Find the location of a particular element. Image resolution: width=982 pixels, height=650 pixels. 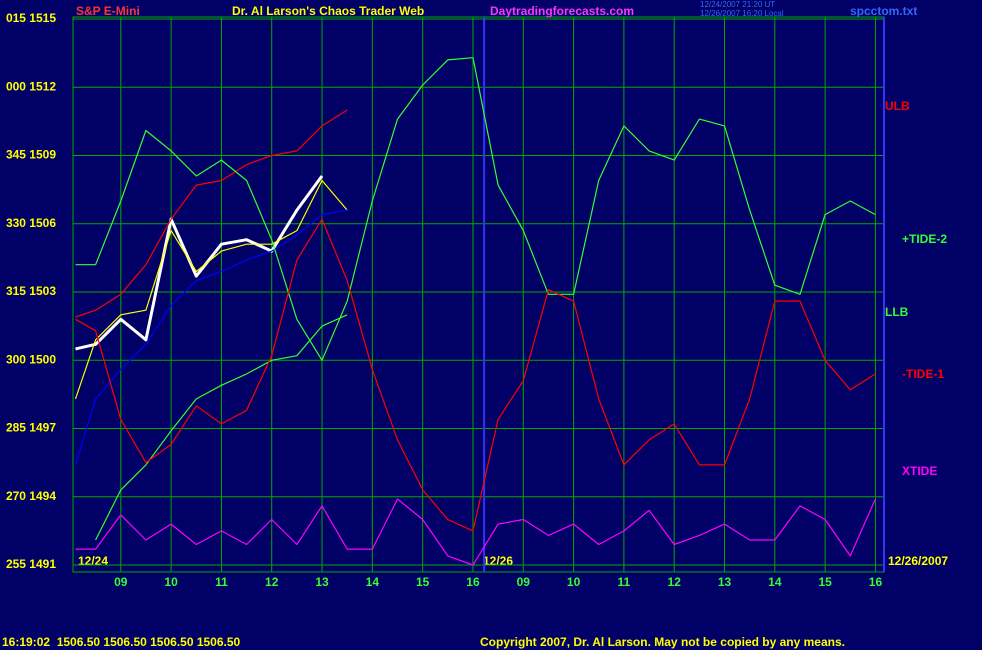

site: Daytradingforecasts.com is located at coordinates (562, 11).